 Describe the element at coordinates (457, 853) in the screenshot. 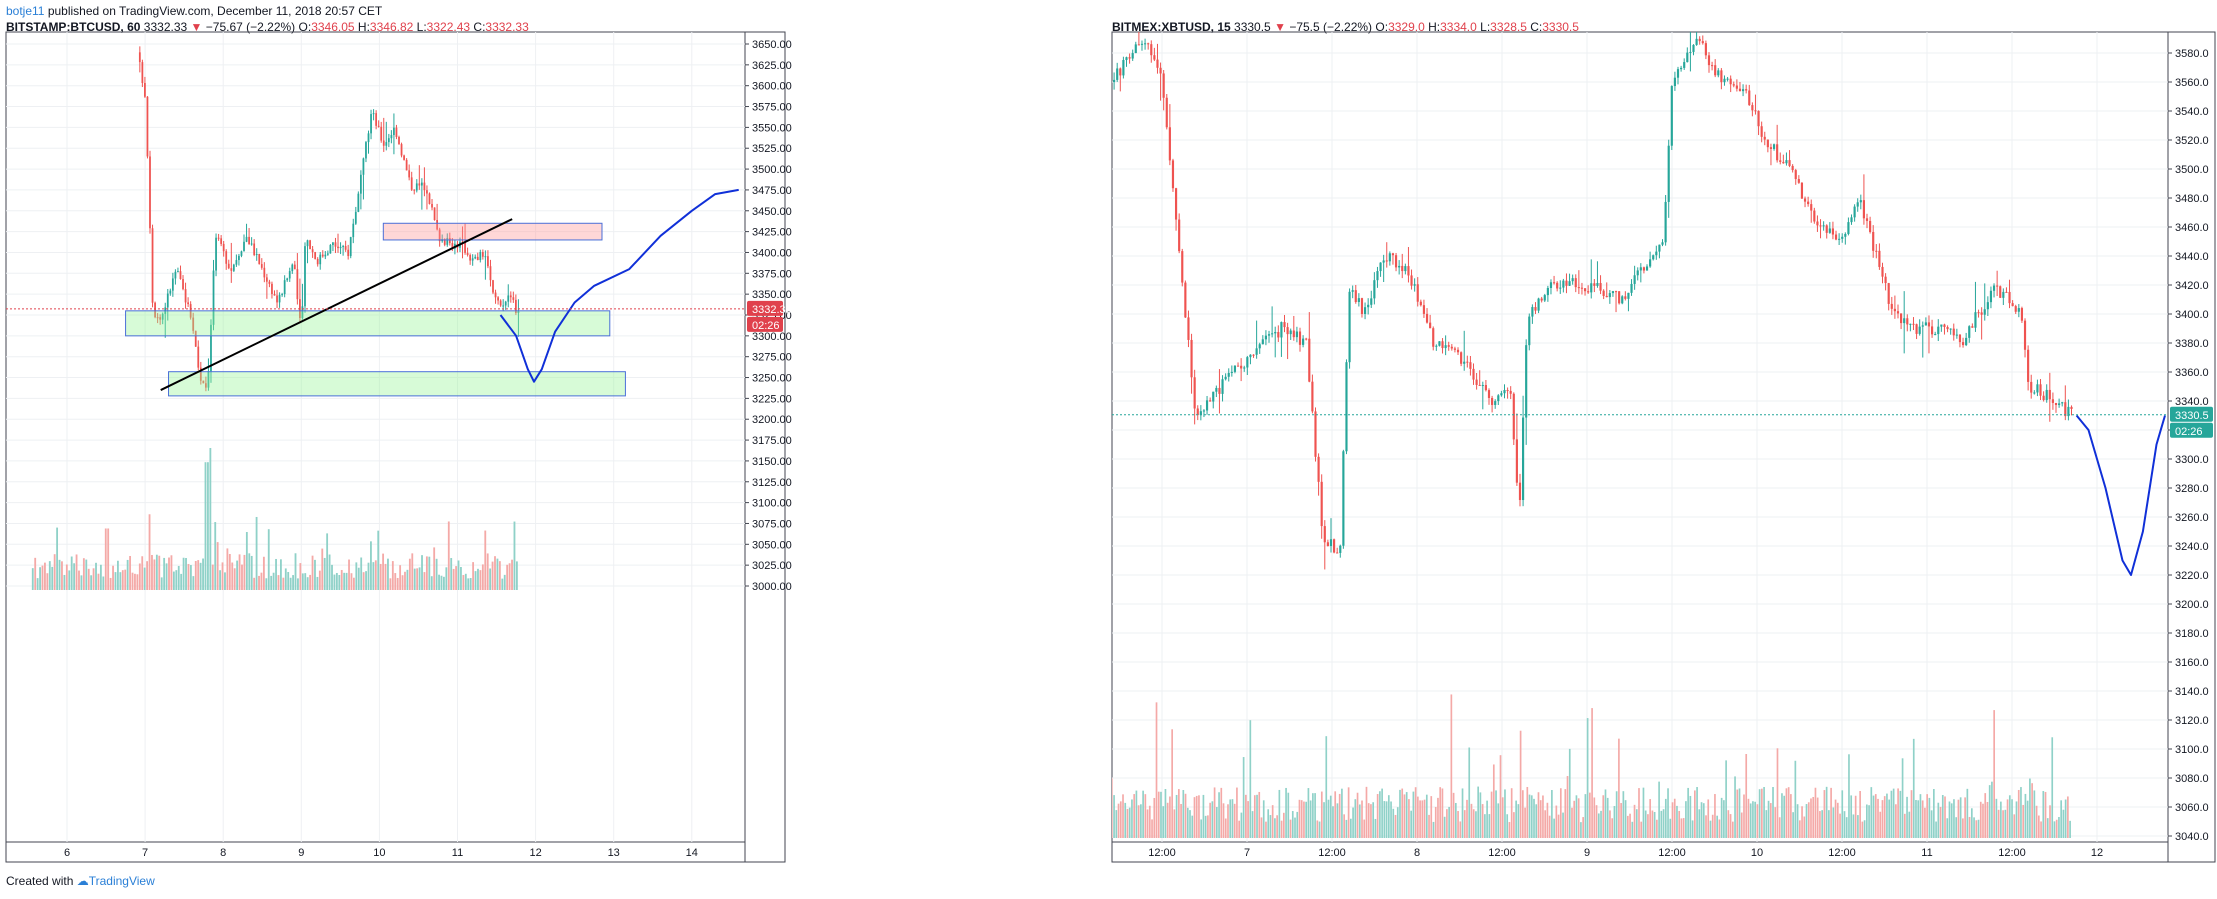

I see `left-x-tick-label: 11` at that location.